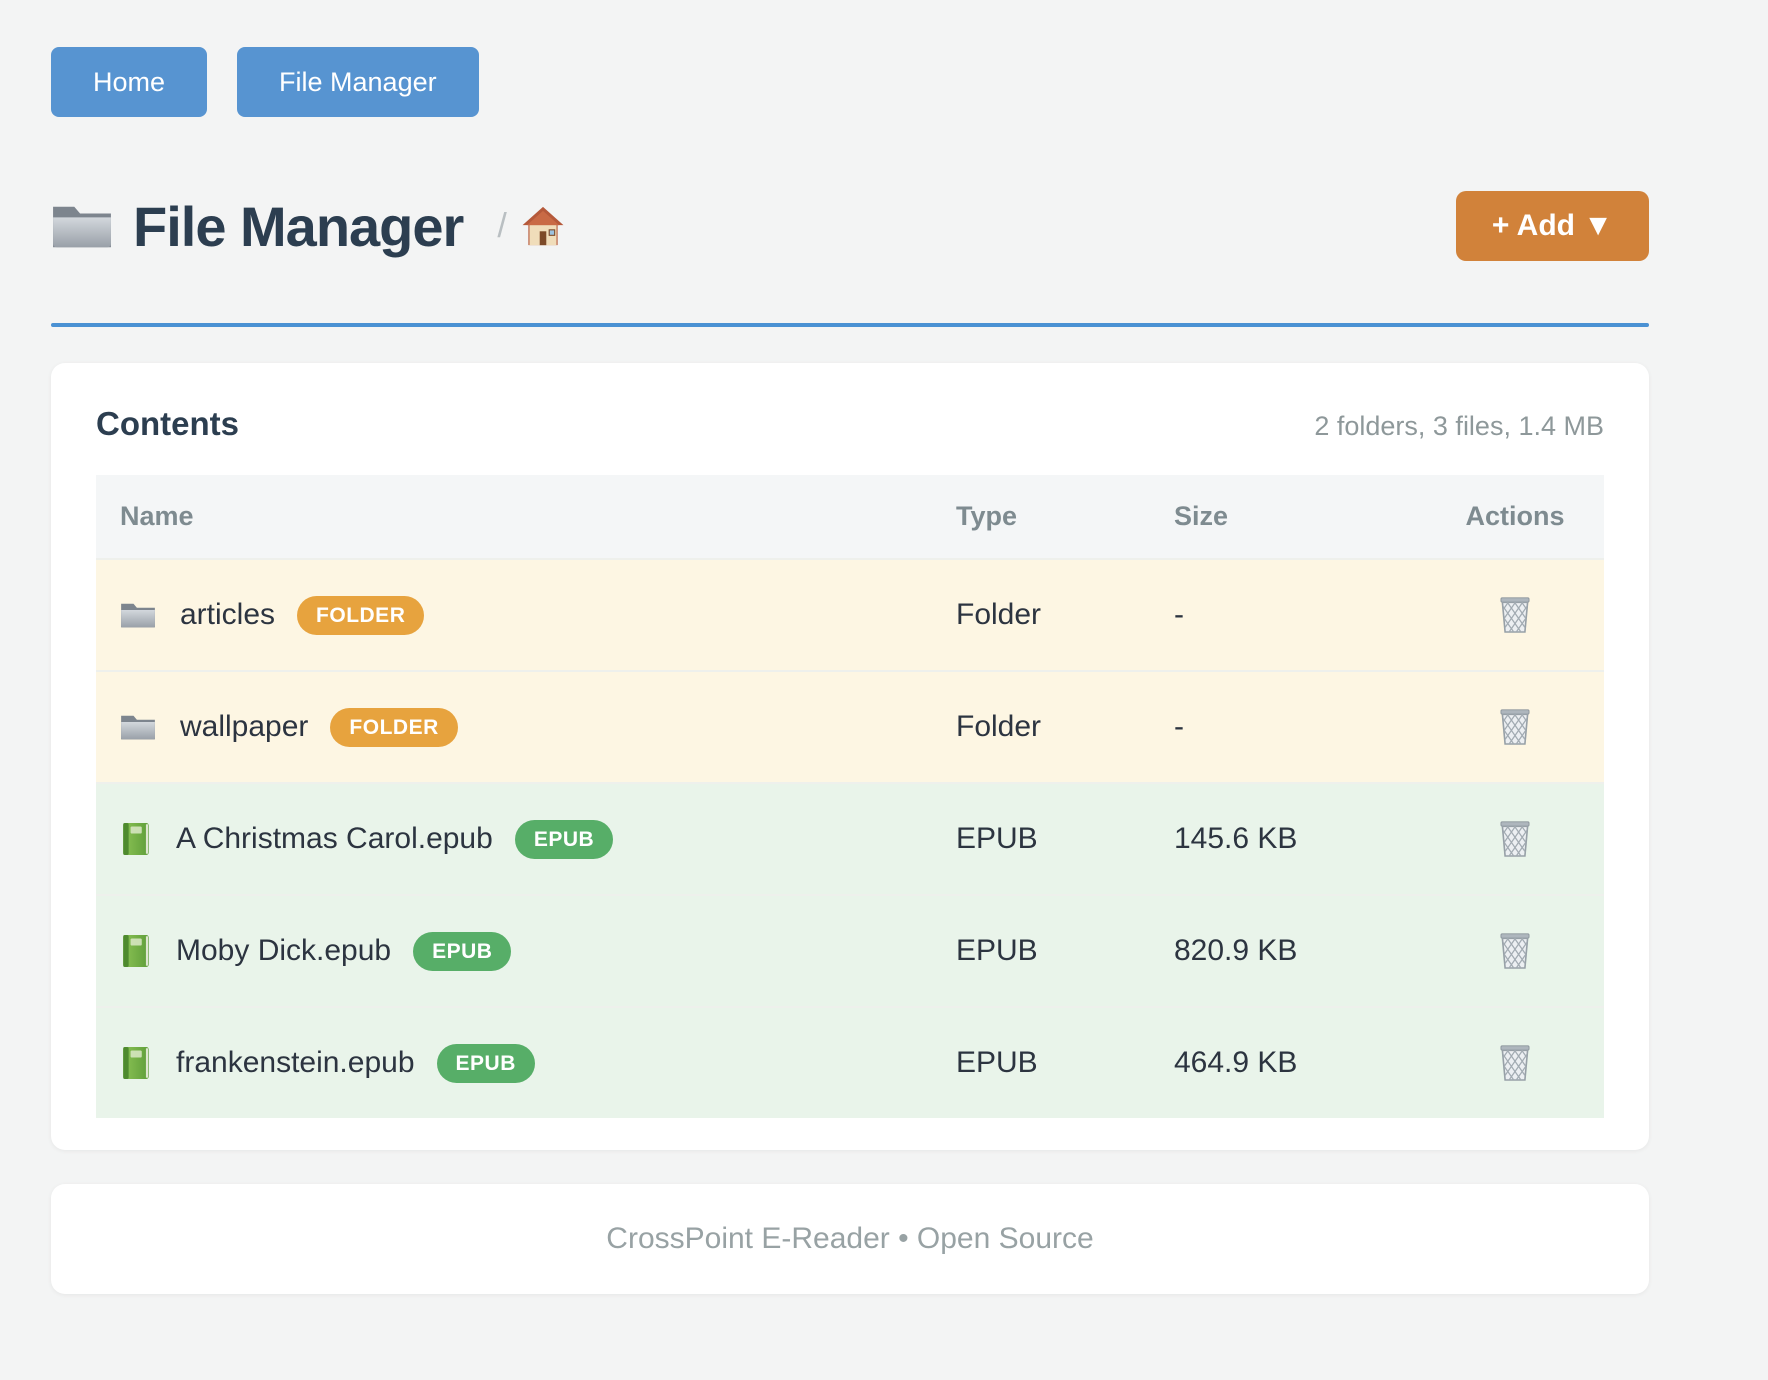 This screenshot has width=1768, height=1380. I want to click on table-row: Moby Dick.epub EPUB EPUB 820.9 KB, so click(850, 950).